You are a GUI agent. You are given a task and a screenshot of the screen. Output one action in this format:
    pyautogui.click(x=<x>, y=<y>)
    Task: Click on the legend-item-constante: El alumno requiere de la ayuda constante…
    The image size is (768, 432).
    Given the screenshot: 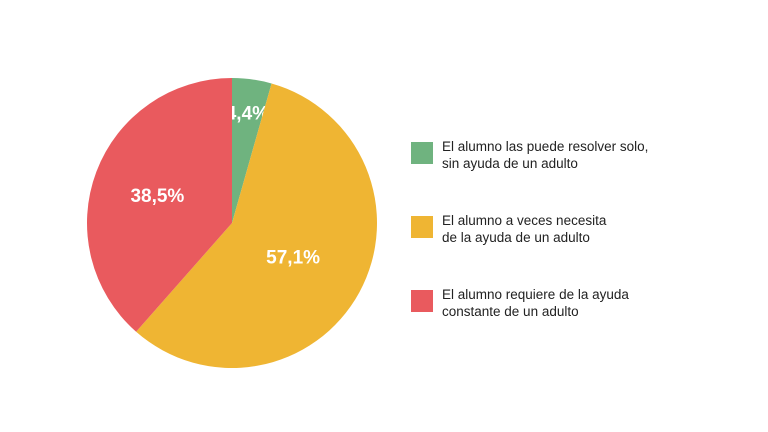 What is the action you would take?
    pyautogui.click(x=561, y=305)
    